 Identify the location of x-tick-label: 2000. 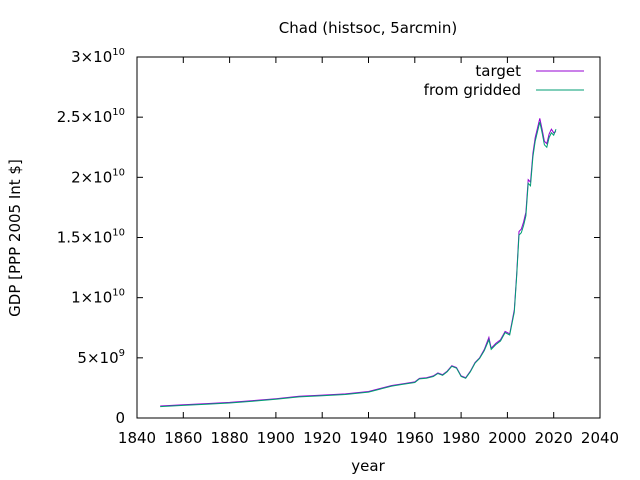
(507, 438).